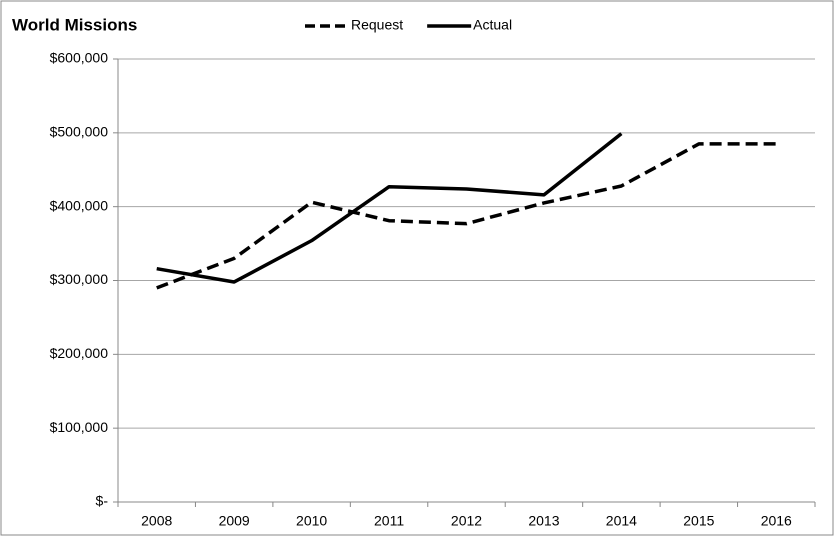  What do you see at coordinates (156, 521) in the screenshot?
I see `x-tick-label: 2008` at bounding box center [156, 521].